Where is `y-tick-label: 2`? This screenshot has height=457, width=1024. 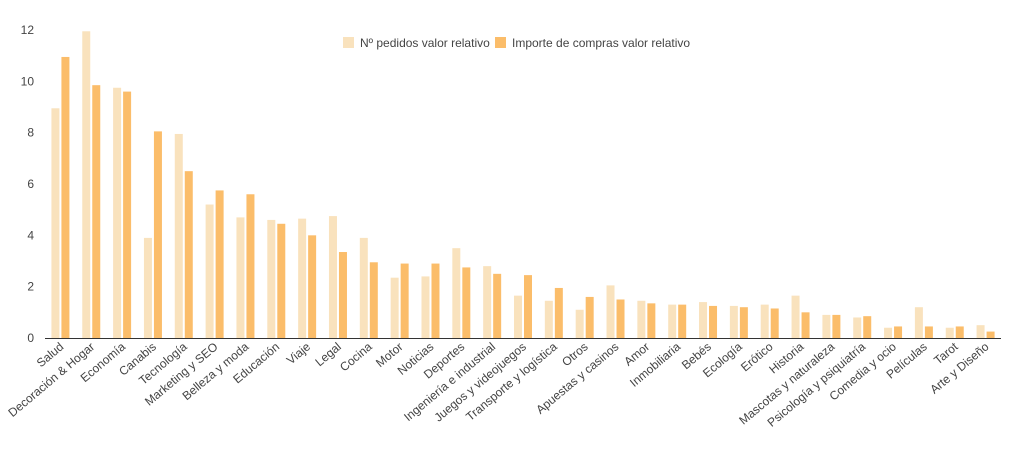 y-tick-label: 2 is located at coordinates (30, 287).